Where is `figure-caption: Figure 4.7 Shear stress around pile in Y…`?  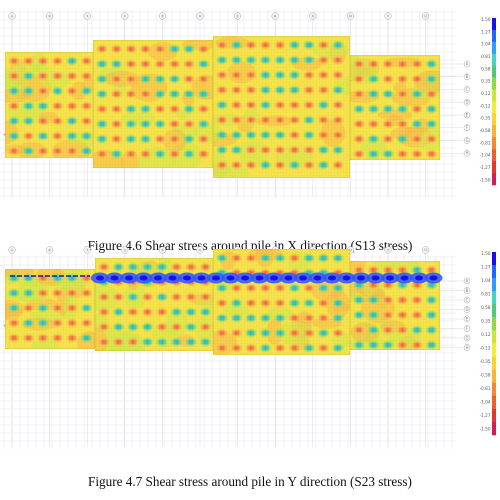 figure-caption: Figure 4.7 Shear stress around pile in Y… is located at coordinates (250, 481).